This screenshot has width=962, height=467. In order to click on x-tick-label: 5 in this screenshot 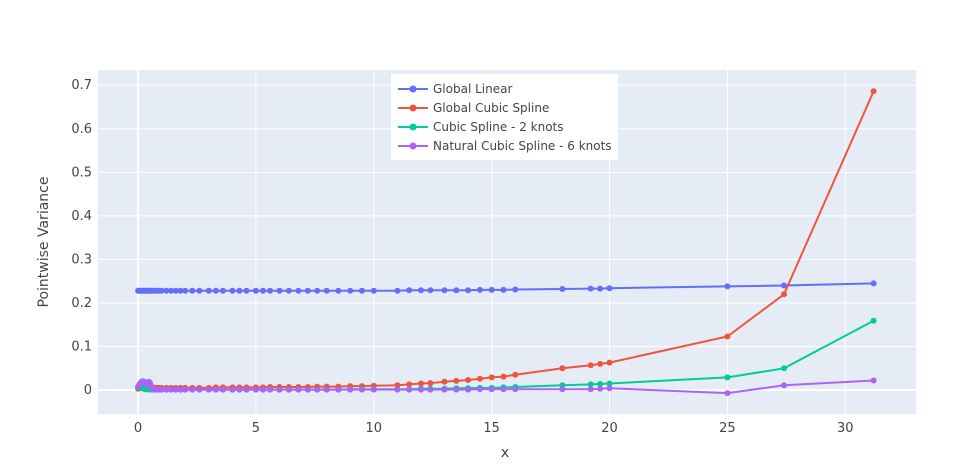, I will do `click(256, 428)`.